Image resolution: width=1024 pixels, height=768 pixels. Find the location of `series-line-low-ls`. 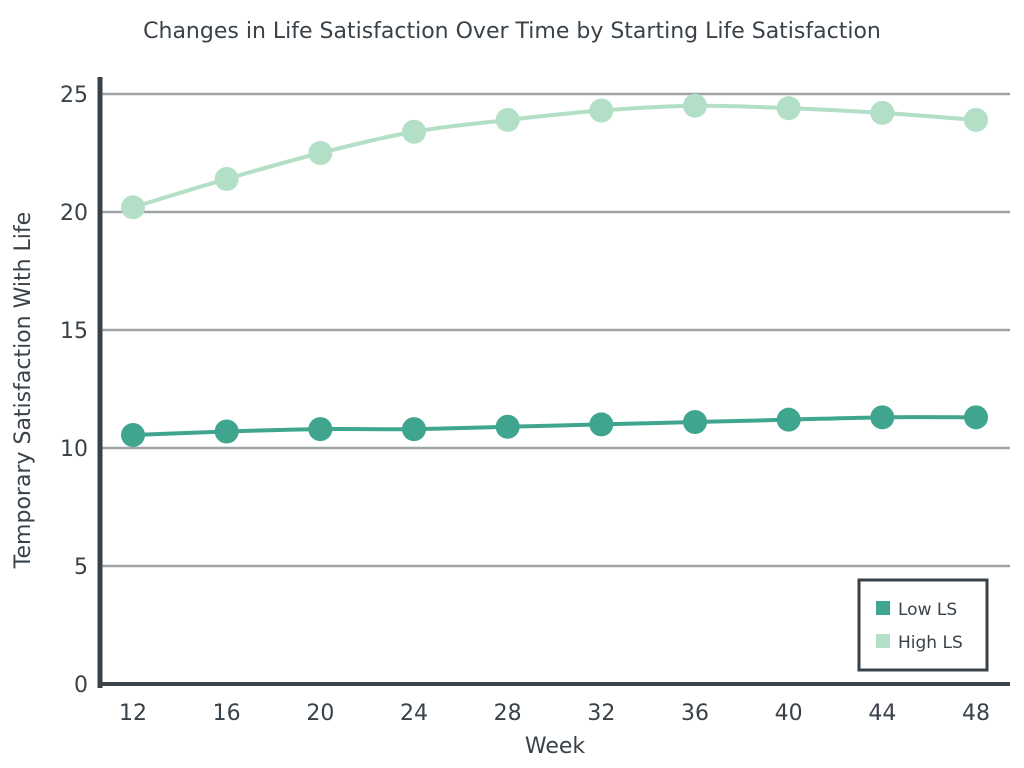

series-line-low-ls is located at coordinates (554, 426).